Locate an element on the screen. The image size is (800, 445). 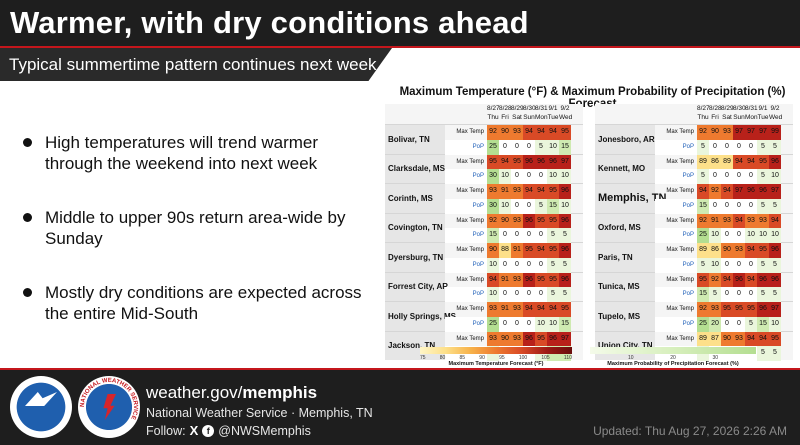
date-label: 8/31 is located at coordinates (541, 108).